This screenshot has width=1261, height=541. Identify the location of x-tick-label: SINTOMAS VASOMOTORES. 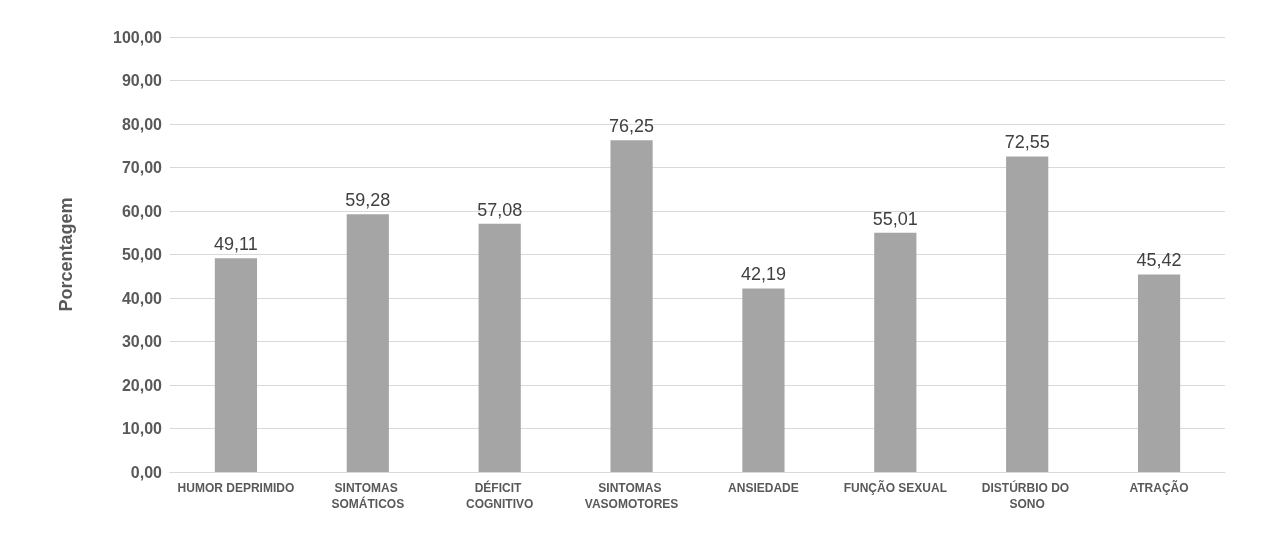
(631, 496).